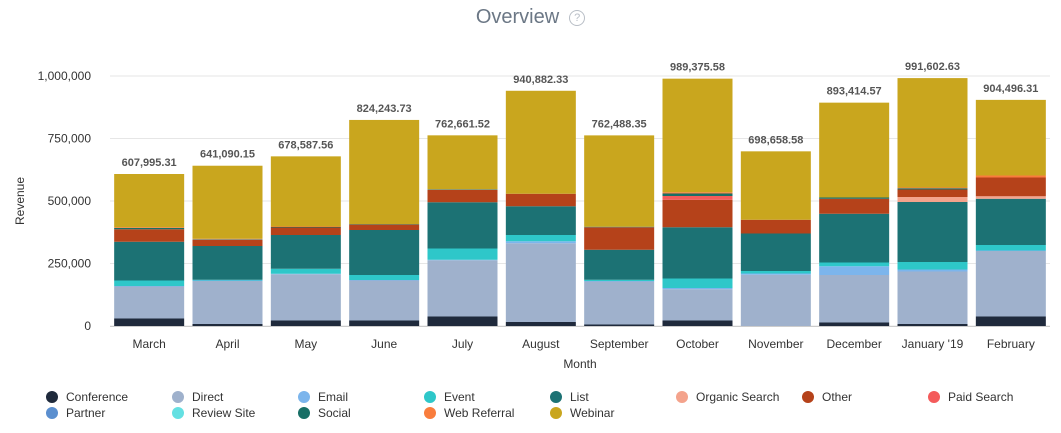 This screenshot has height=433, width=1061. Describe the element at coordinates (727, 397) in the screenshot. I see `legend-item: Organic Search` at that location.